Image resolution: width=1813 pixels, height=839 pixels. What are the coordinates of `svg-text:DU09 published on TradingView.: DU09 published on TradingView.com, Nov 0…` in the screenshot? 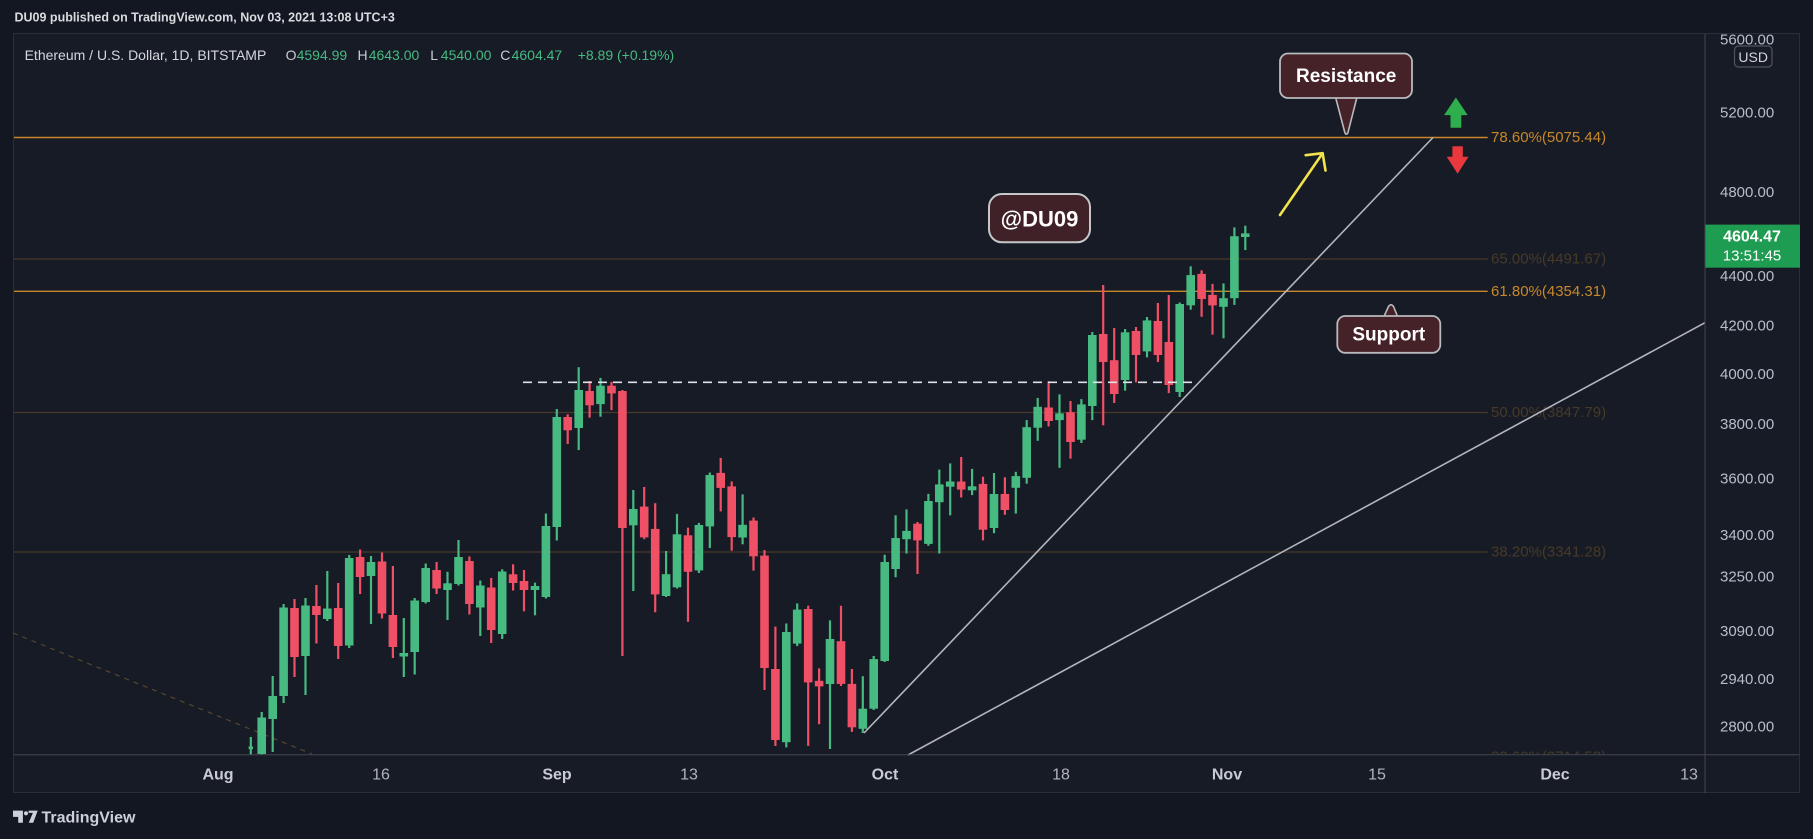 It's located at (205, 18).